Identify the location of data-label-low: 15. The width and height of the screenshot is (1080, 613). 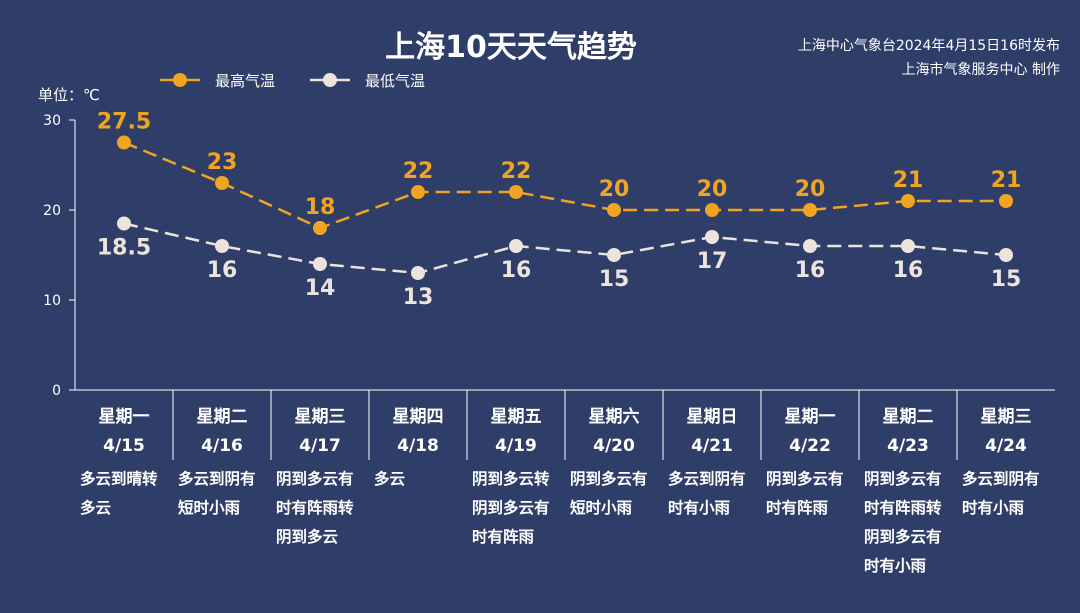
(614, 279).